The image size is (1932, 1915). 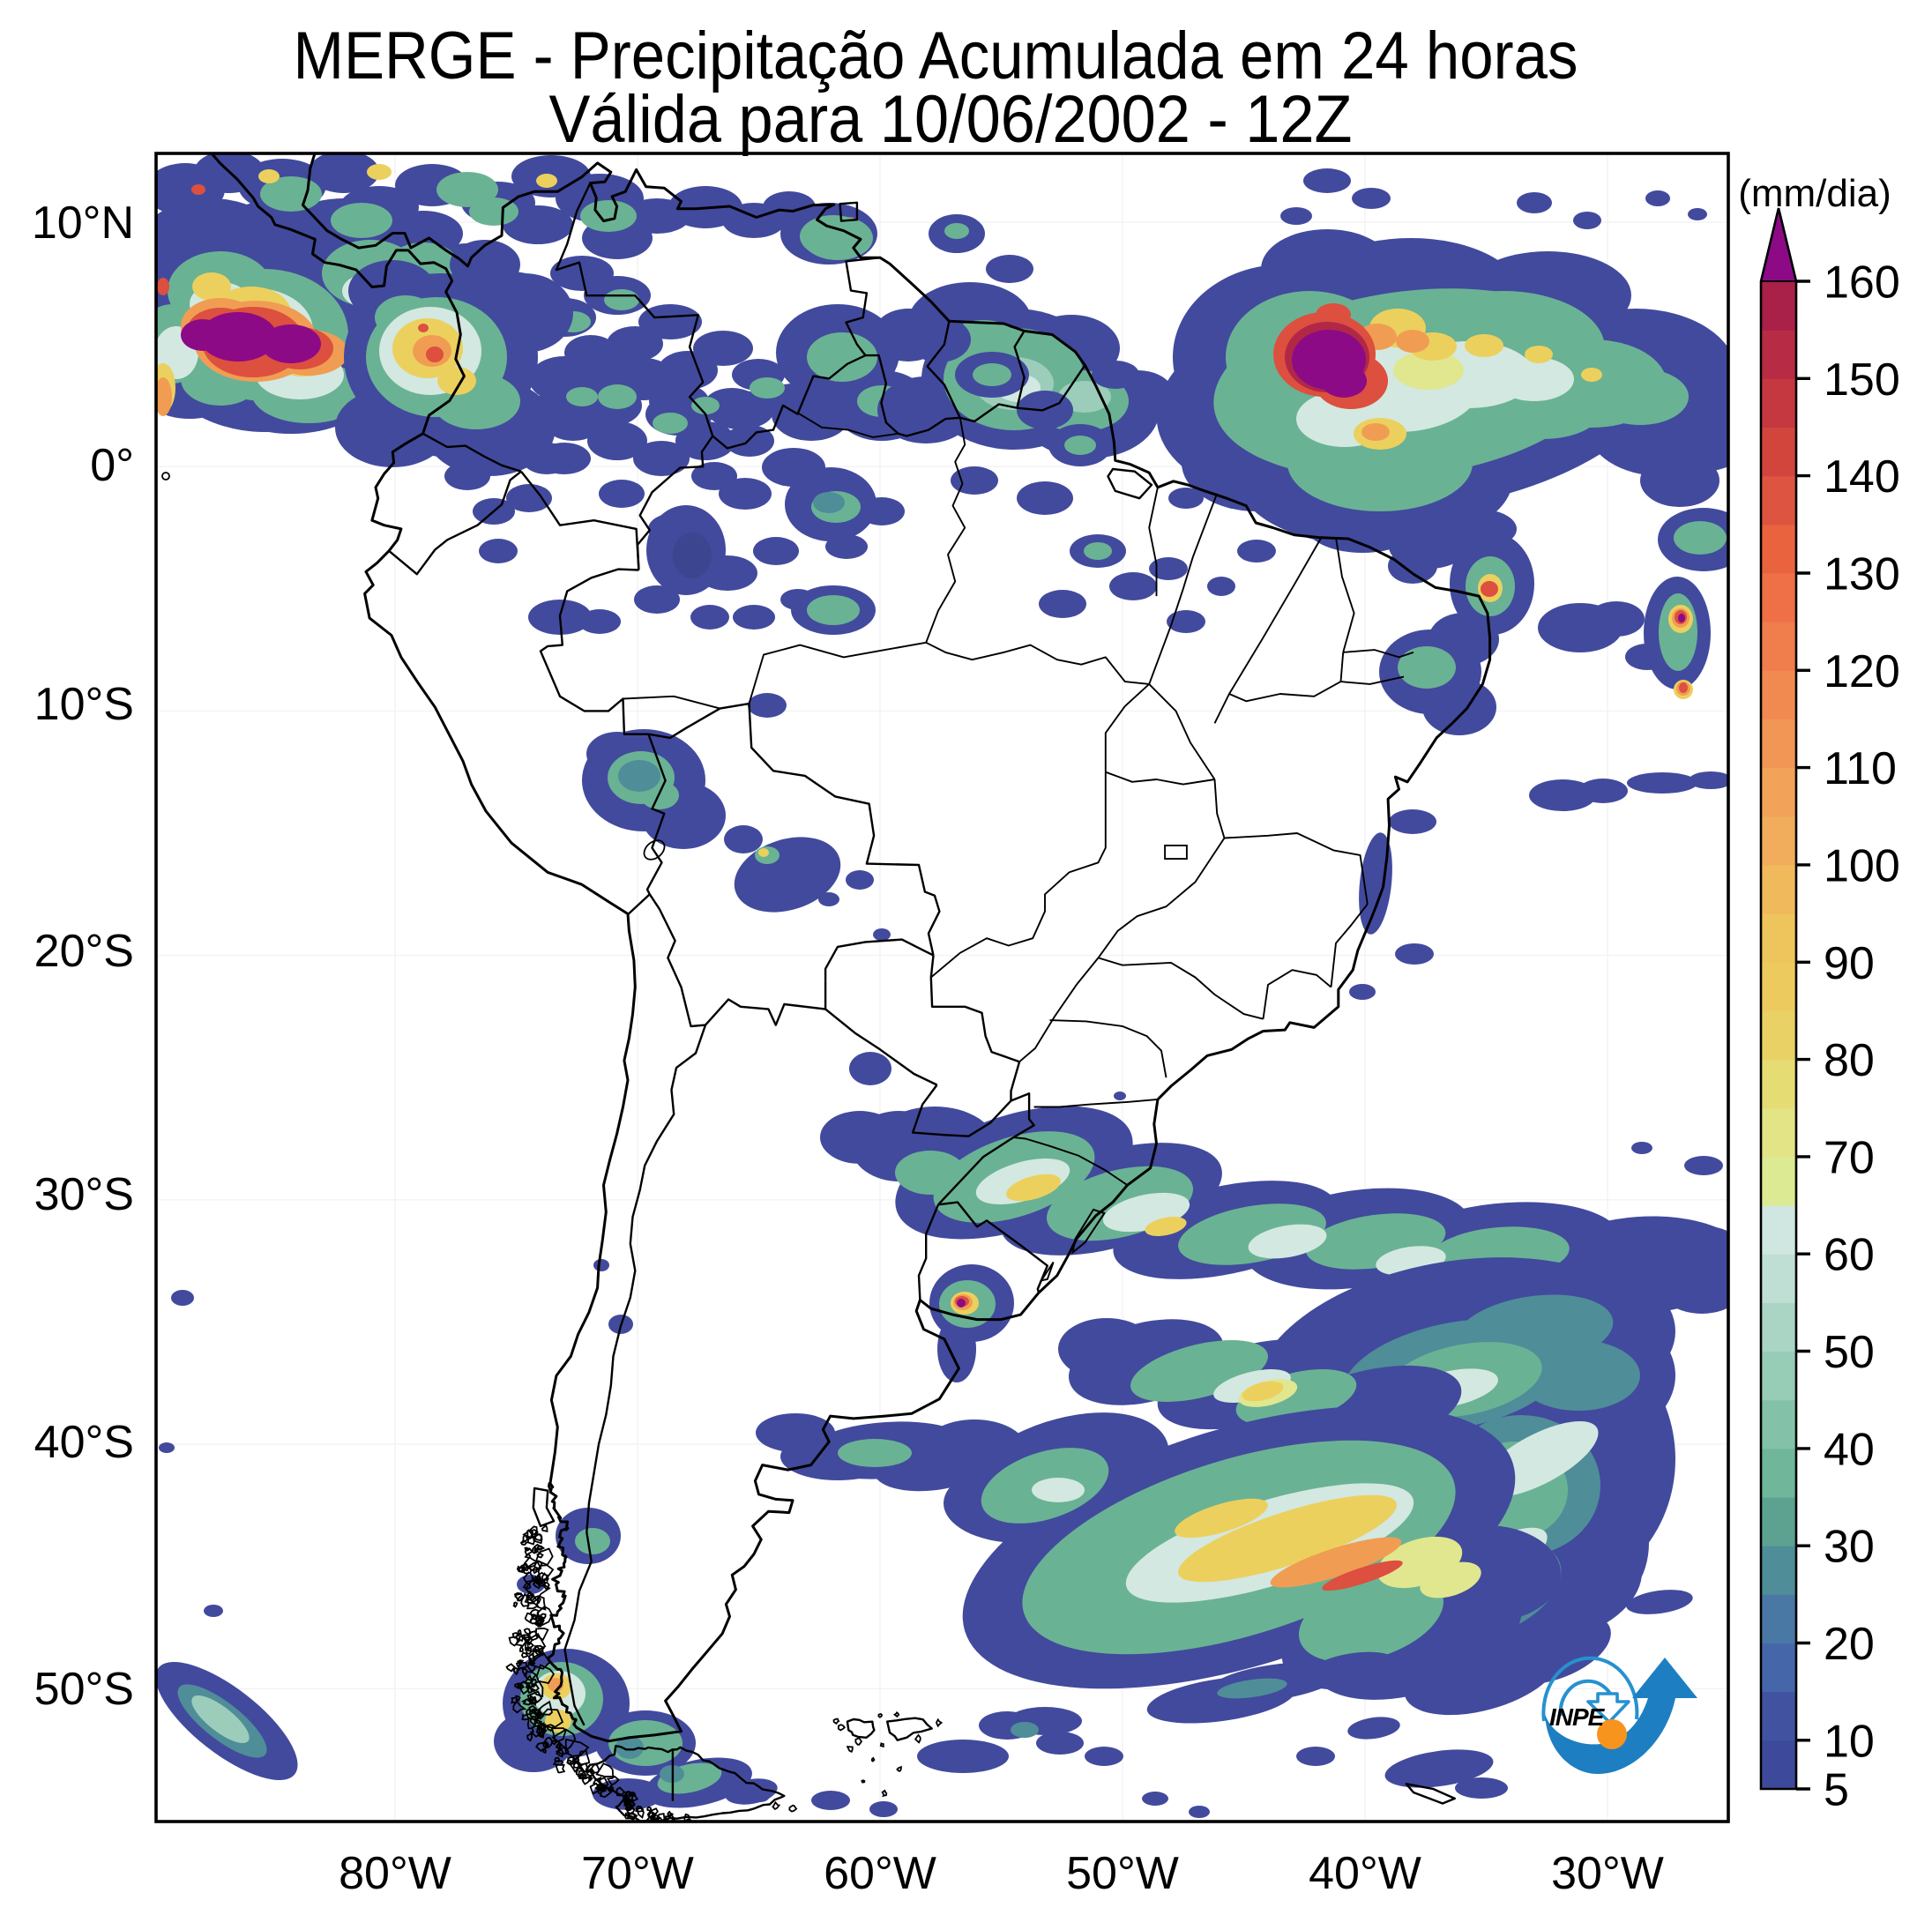 What do you see at coordinates (1862, 865) in the screenshot?
I see `svg-text: 100` at bounding box center [1862, 865].